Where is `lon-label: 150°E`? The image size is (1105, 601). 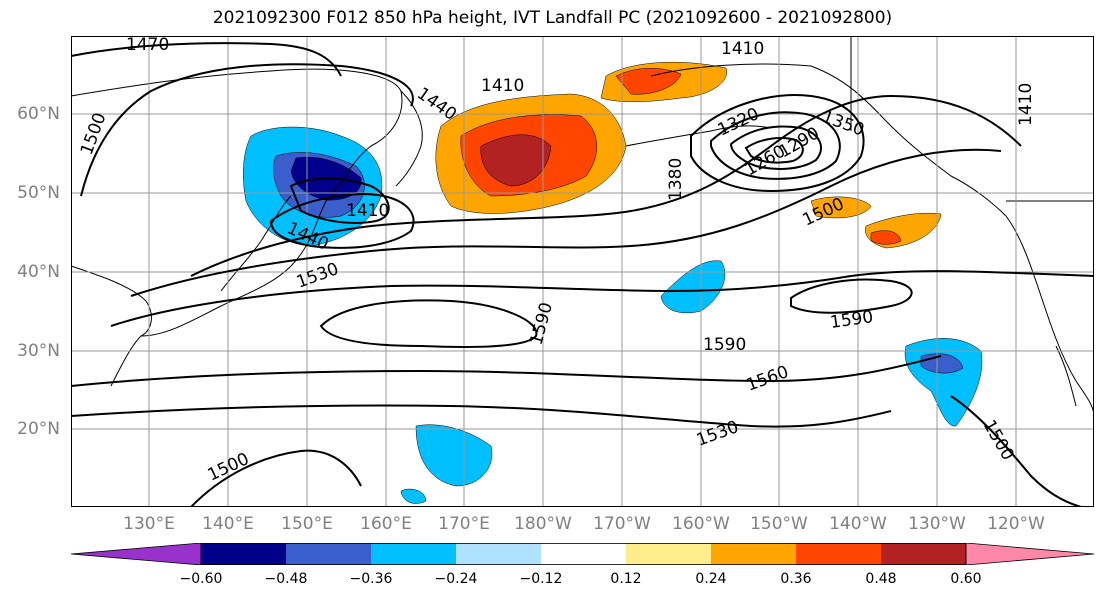 lon-label: 150°E is located at coordinates (307, 524).